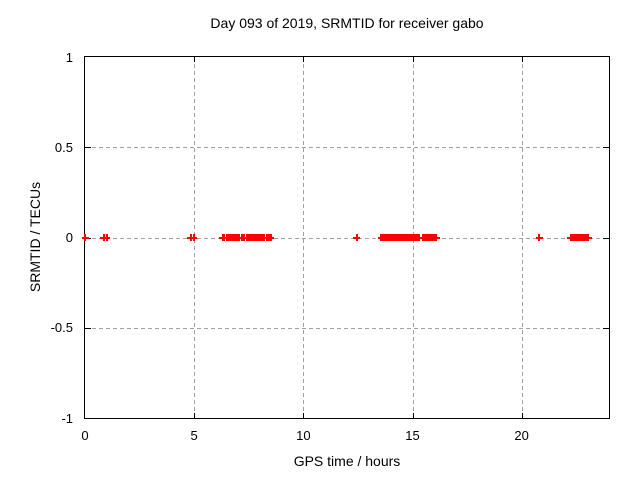  Describe the element at coordinates (521, 435) in the screenshot. I see `x-tick-label: 20` at that location.